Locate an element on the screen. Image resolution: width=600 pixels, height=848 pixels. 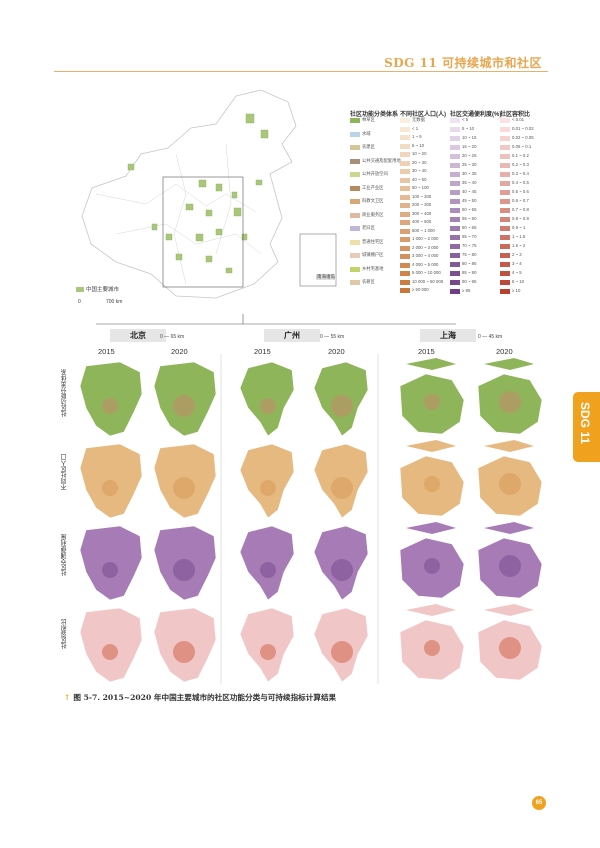
sdg-side-tab: SDG 11 is located at coordinates (586, 427).